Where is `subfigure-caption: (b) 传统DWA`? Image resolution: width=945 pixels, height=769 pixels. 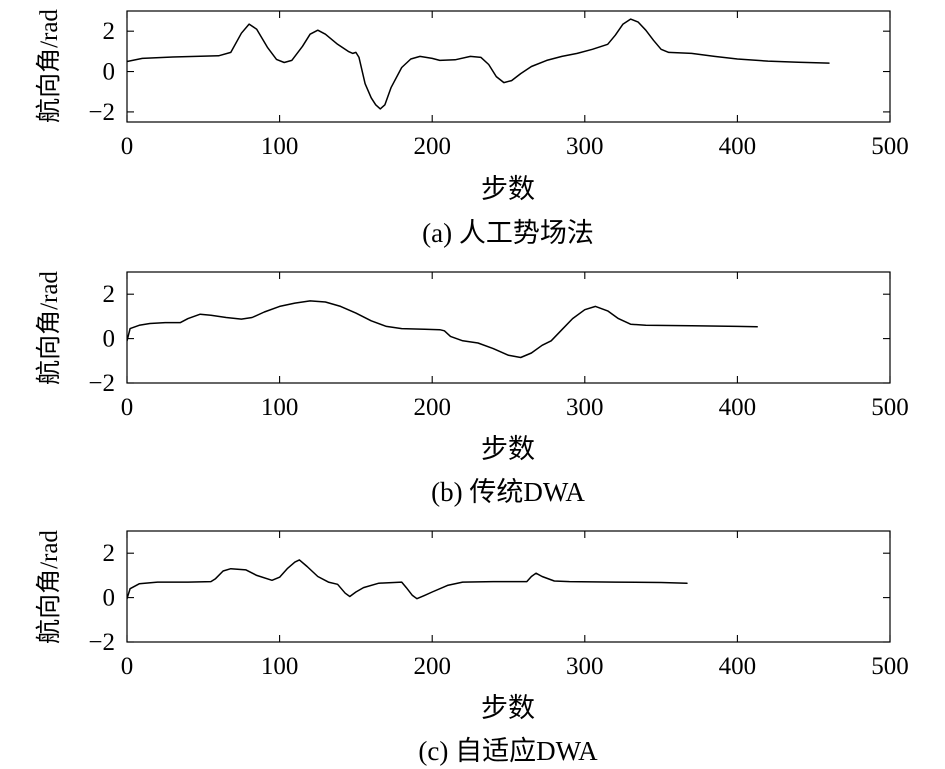 subfigure-caption: (b) 传统DWA is located at coordinates (508, 492).